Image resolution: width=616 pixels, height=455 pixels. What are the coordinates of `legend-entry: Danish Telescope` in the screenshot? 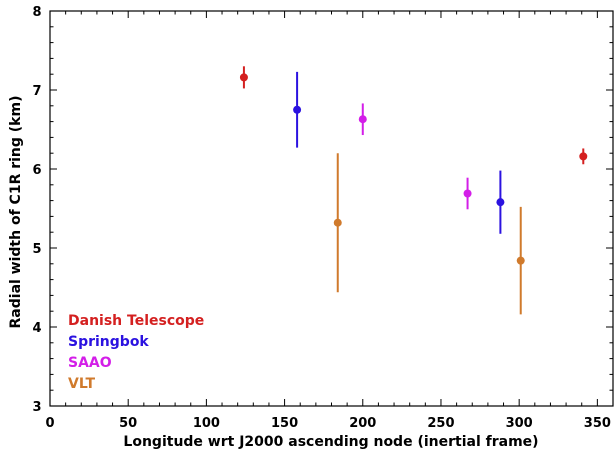 It's located at (136, 321).